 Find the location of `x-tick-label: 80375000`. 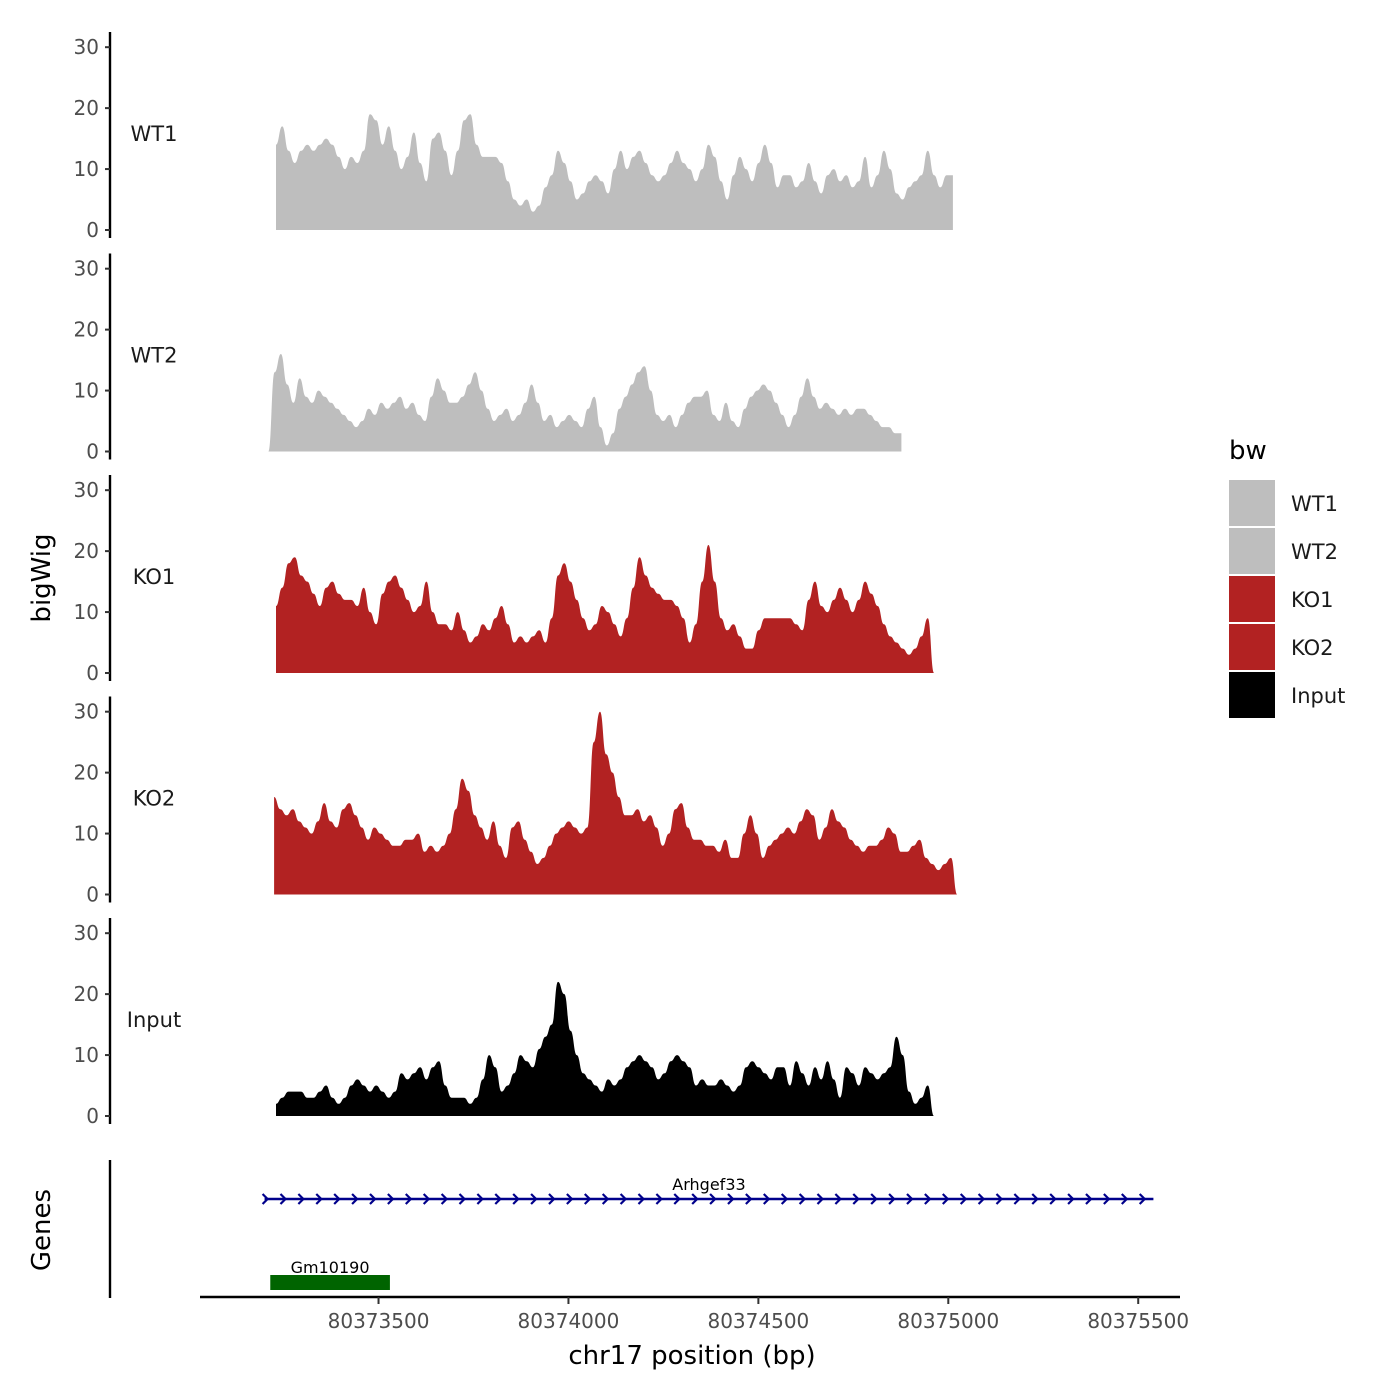

x-tick-label: 80375000 is located at coordinates (948, 1321).